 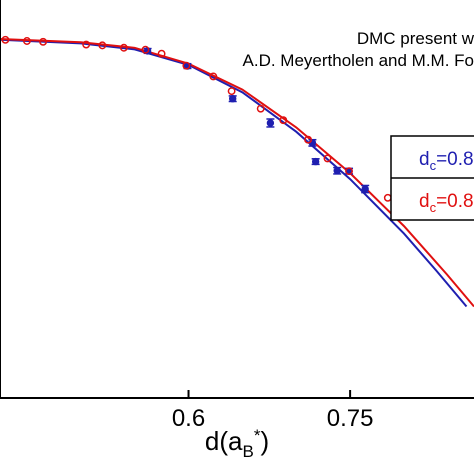 What do you see at coordinates (273, 411) in the screenshot?
I see `x-axis-ticks: 0.6 0.75` at bounding box center [273, 411].